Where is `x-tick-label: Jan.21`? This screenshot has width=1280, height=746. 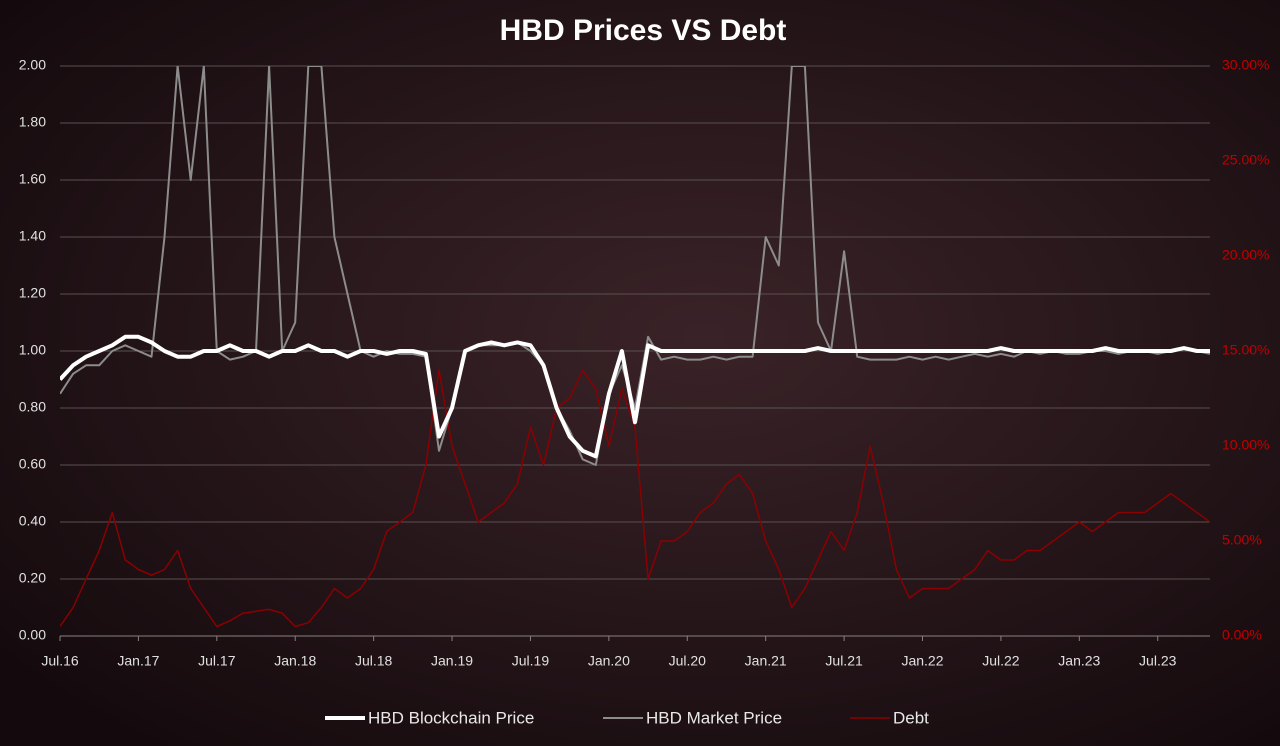 x-tick-label: Jan.21 is located at coordinates (766, 661).